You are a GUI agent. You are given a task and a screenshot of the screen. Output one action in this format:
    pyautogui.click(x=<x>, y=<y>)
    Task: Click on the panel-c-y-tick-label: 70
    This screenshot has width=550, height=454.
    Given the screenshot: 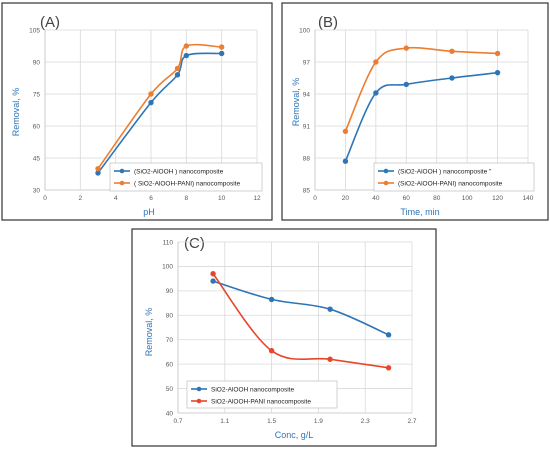 What is the action you would take?
    pyautogui.click(x=170, y=340)
    